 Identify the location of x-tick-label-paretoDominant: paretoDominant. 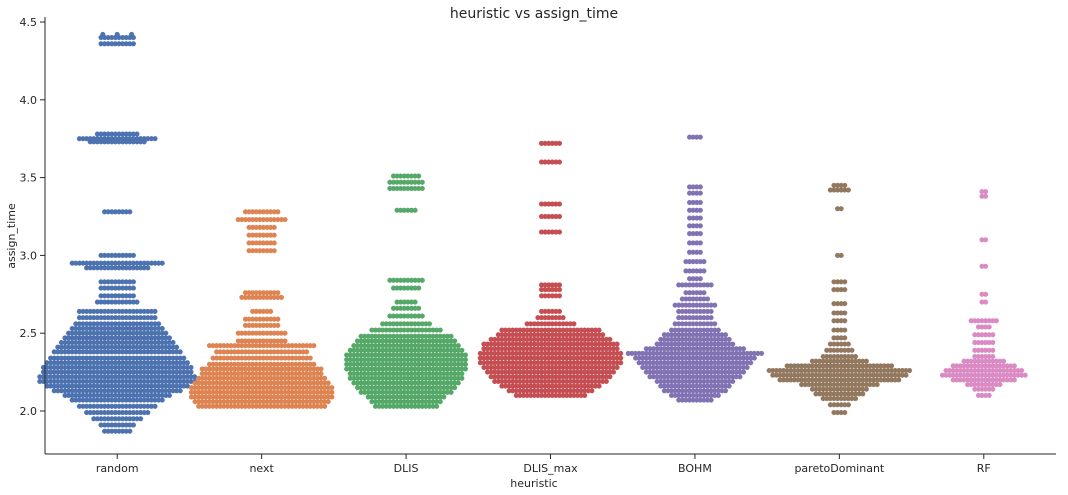
(839, 468).